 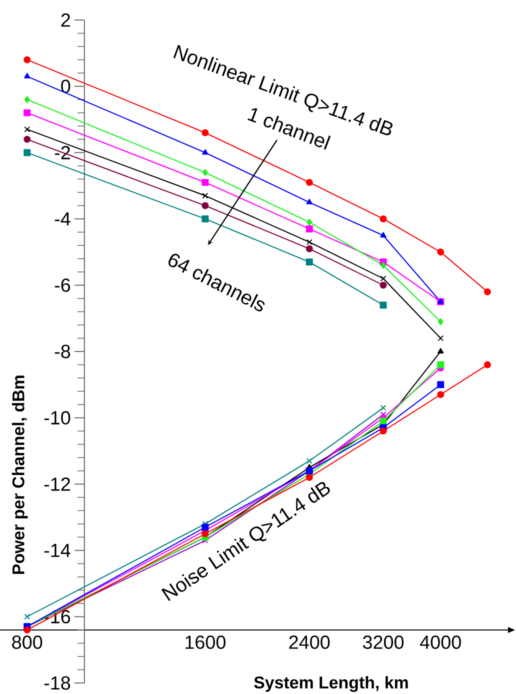 What do you see at coordinates (57, 484) in the screenshot?
I see `y-tick-label: -12` at bounding box center [57, 484].